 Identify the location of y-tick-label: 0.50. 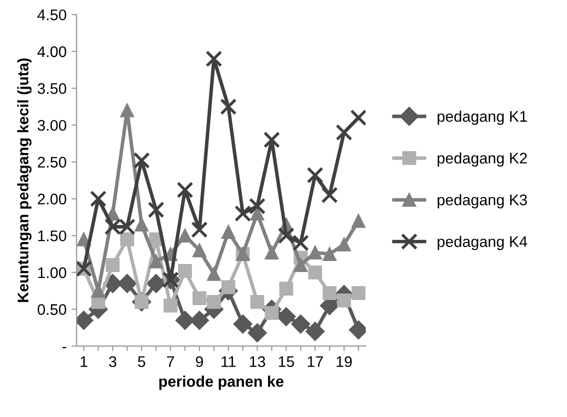
(52, 309).